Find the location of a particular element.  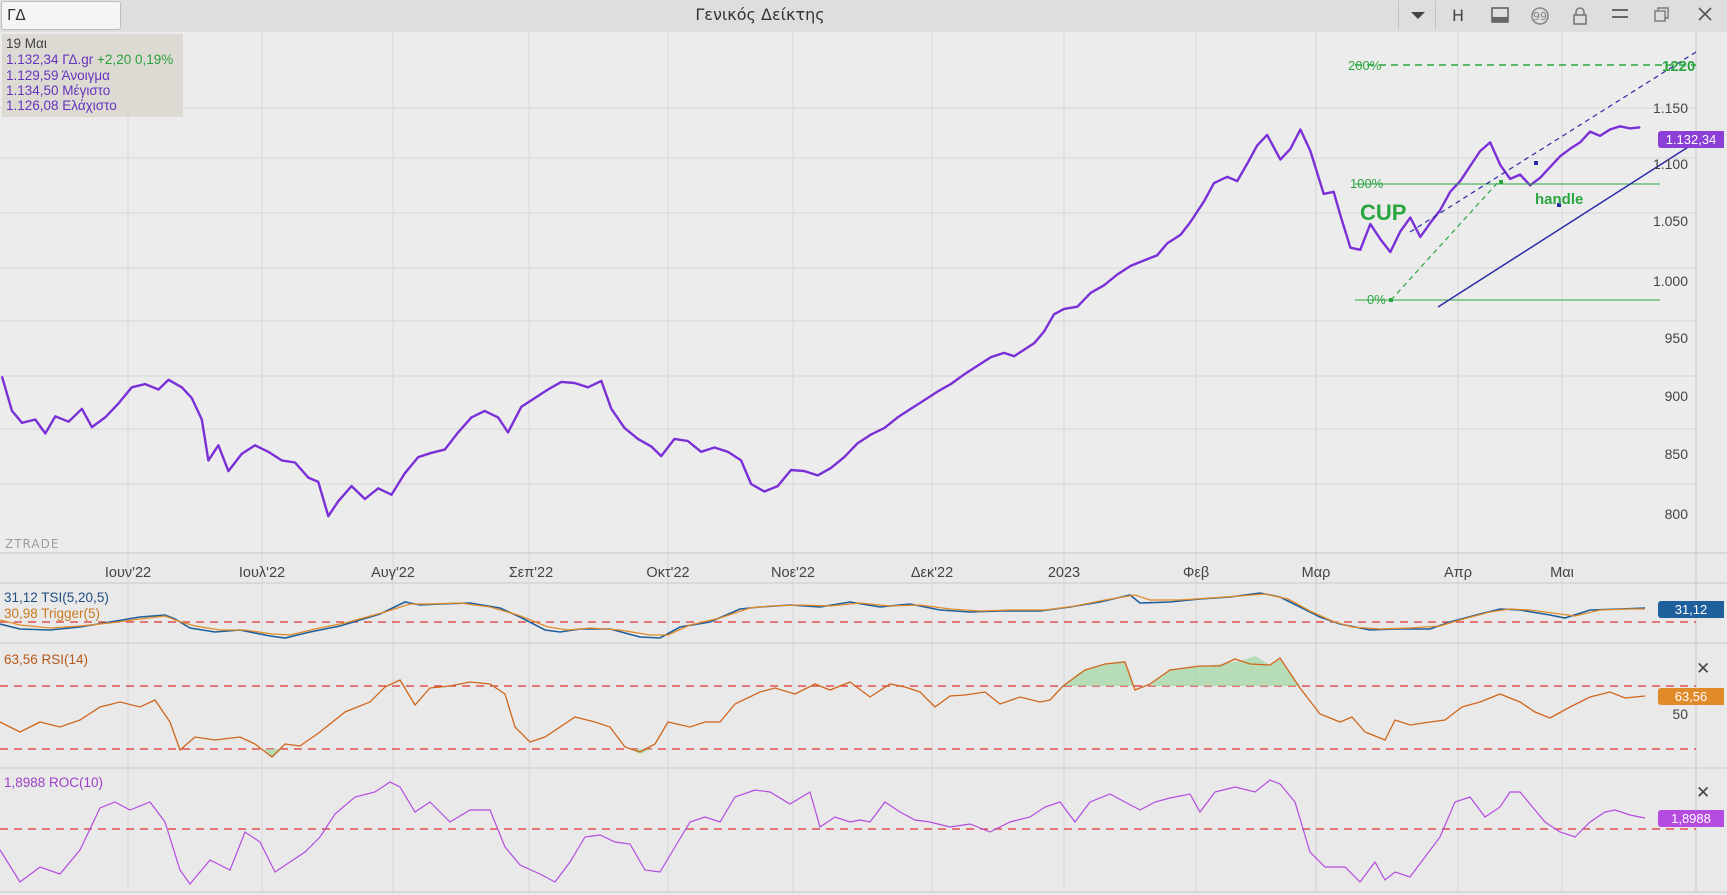

rsi-tick-50: 50 is located at coordinates (1680, 714).